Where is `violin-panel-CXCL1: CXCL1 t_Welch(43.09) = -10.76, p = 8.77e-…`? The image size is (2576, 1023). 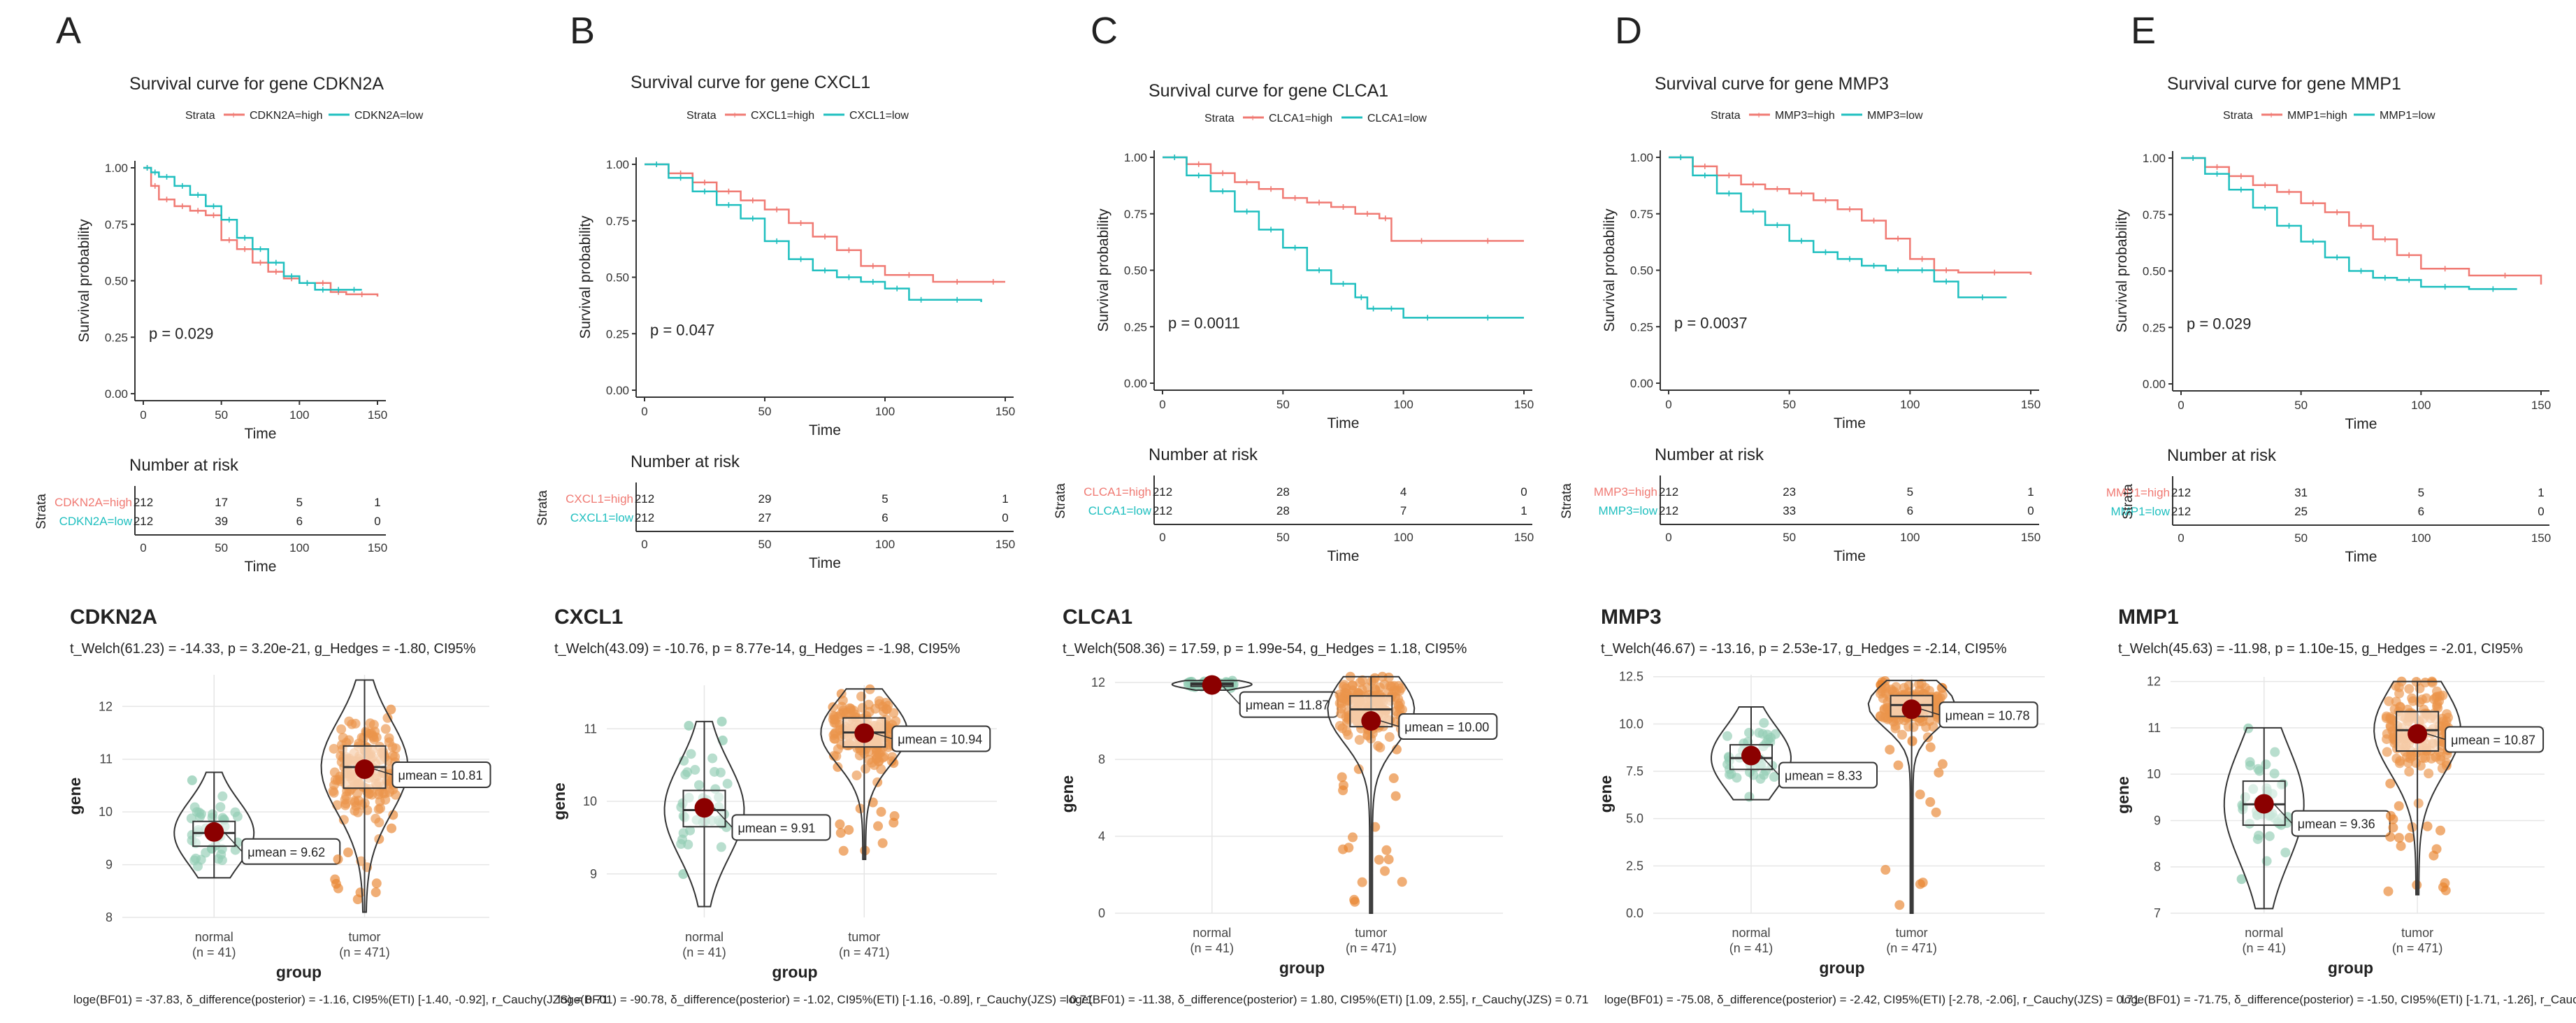
violin-panel-CXCL1: CXCL1 t_Welch(43.09) = -10.76, p = 8.77e-… is located at coordinates (821, 806).